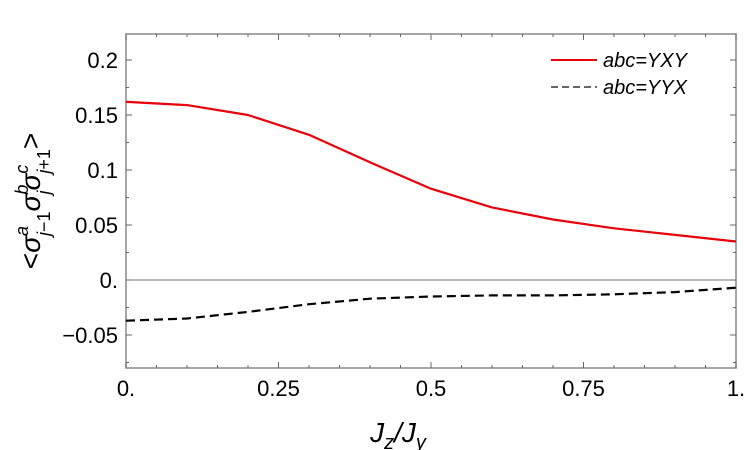 The width and height of the screenshot is (747, 450). What do you see at coordinates (90, 198) in the screenshot?
I see `y-tick-labels: −0.05 0. 0.05 0.1 0.15 0.2` at bounding box center [90, 198].